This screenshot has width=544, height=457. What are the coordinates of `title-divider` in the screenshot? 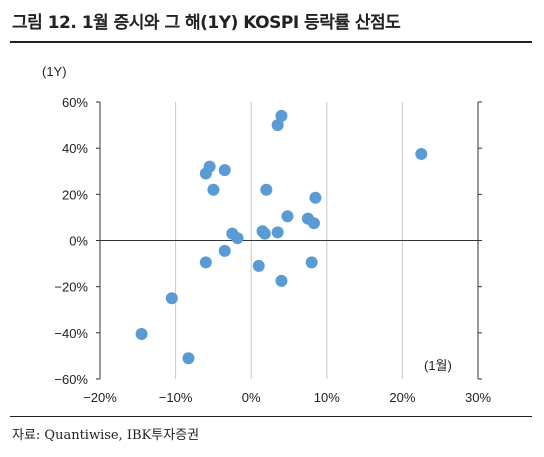 It's located at (271, 42).